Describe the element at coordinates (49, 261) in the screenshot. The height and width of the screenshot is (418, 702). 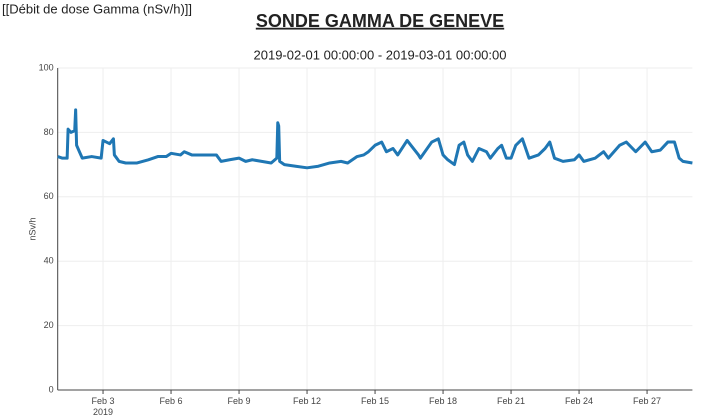
I see `y-tick-label: 40` at that location.